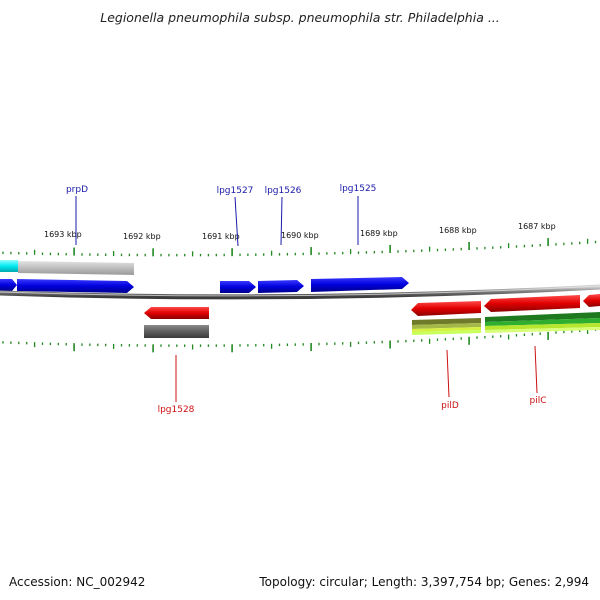  What do you see at coordinates (358, 189) in the screenshot?
I see `gene-label-lpg1525: lpg1525` at bounding box center [358, 189].